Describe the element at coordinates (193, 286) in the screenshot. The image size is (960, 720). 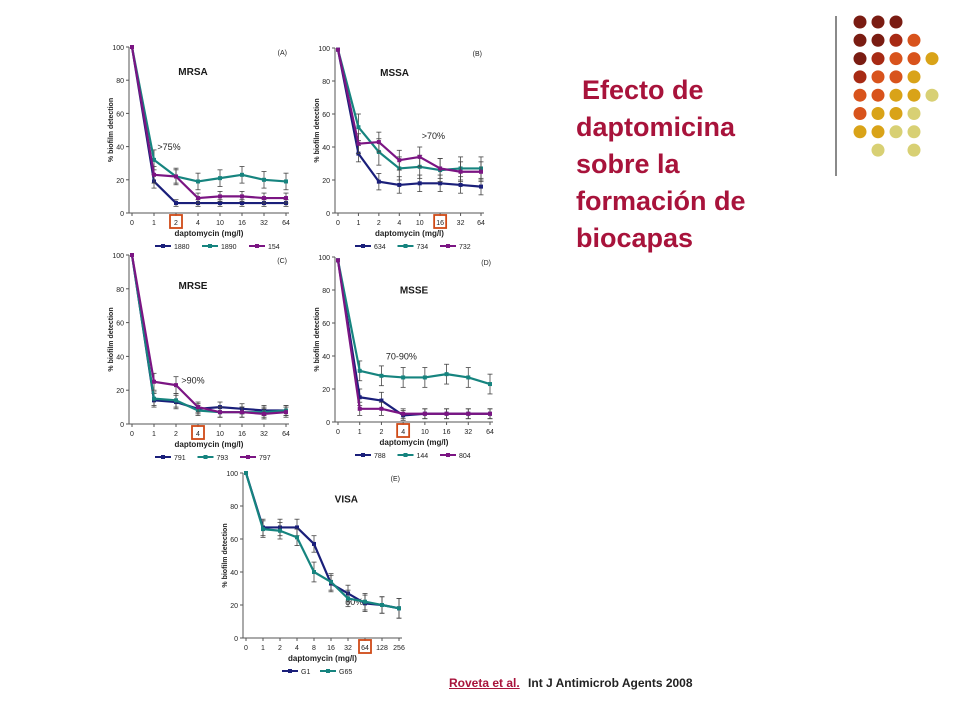
I see `organism-label: MRSE` at that location.